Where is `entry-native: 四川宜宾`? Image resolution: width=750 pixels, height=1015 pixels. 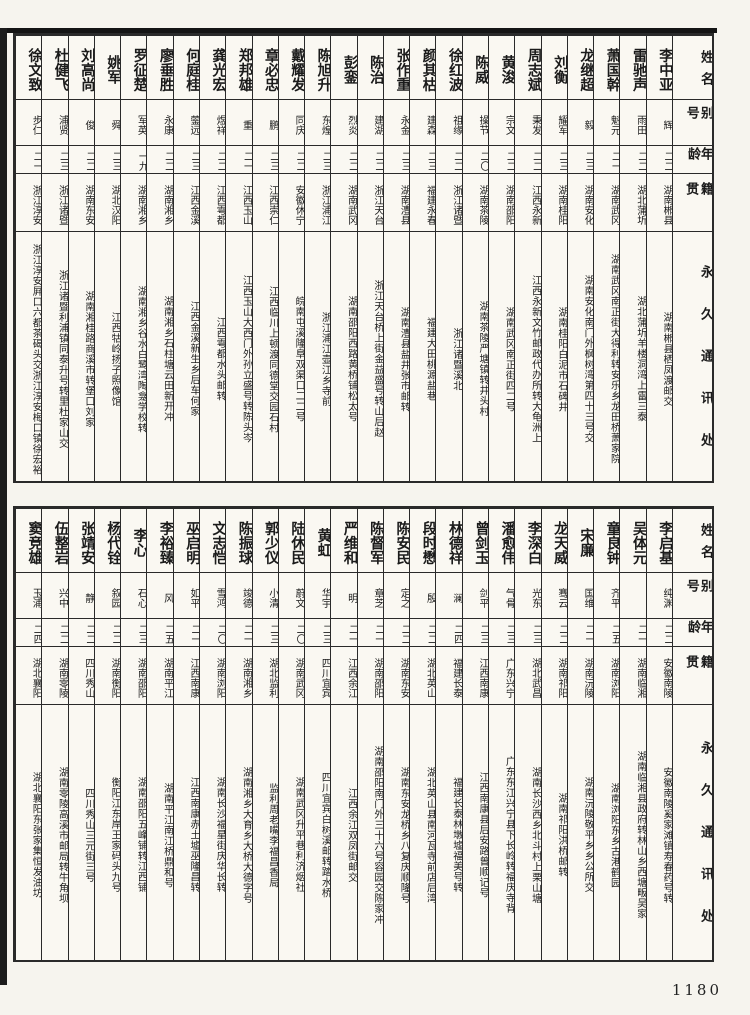 entry-native: 四川宜宾 is located at coordinates (318, 676).